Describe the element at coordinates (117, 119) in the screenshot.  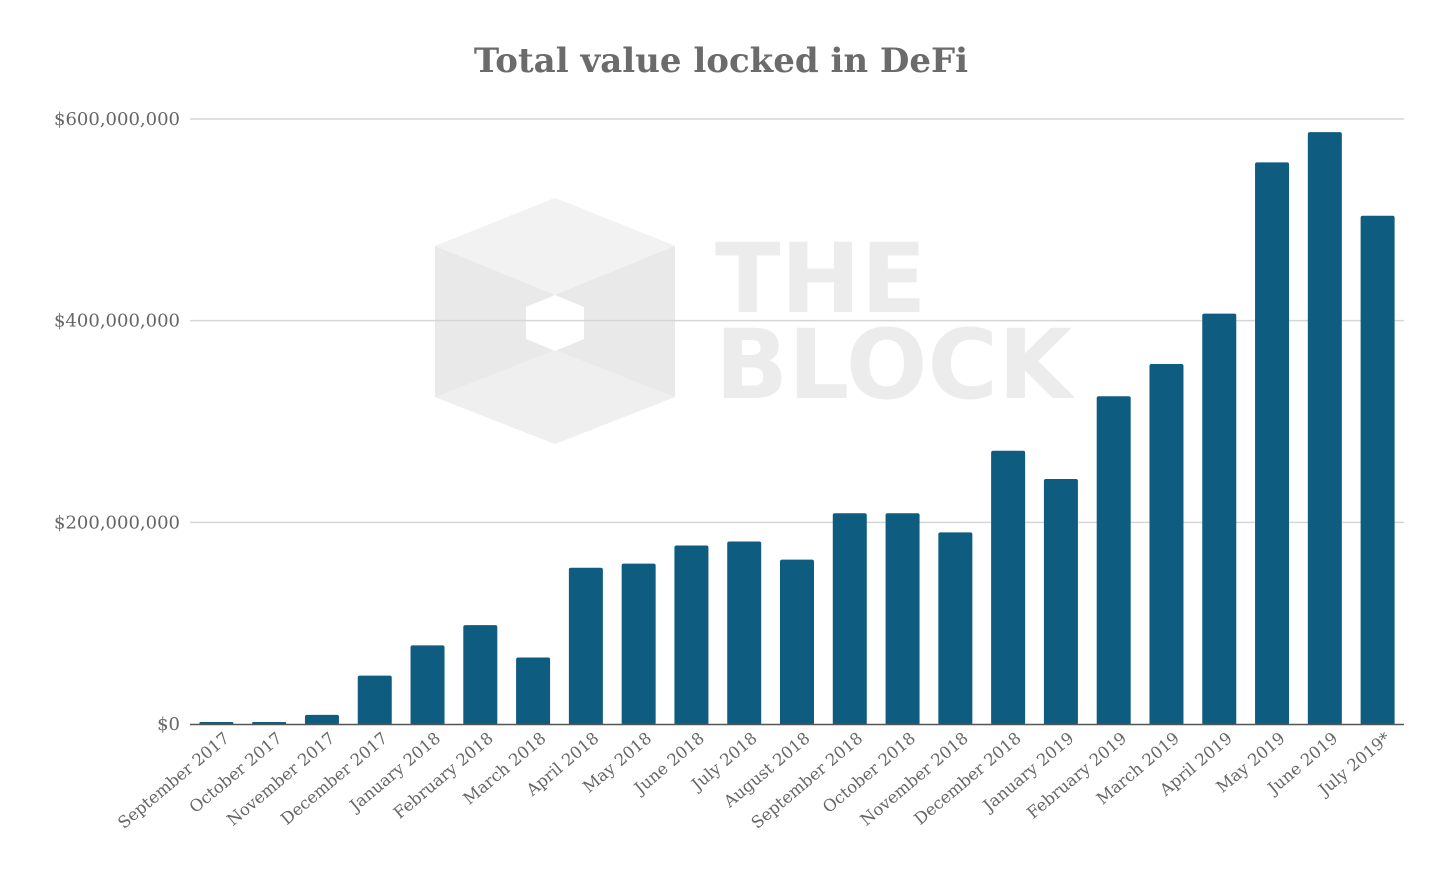
I see `y-tick-label: $600,000,000` at that location.